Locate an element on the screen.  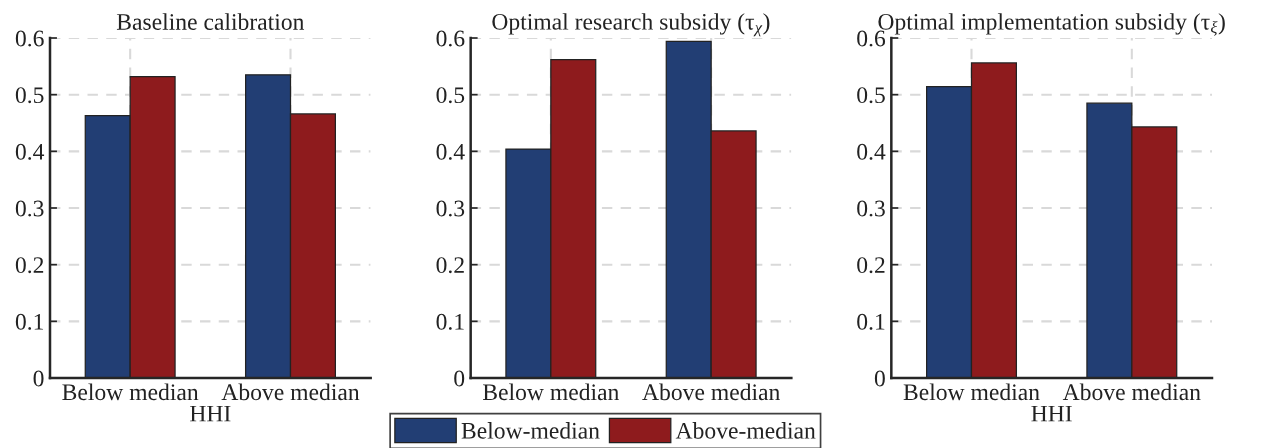
chart-title: Optimal research subsidy (τ$_{χ}$) is located at coordinates (631, 25).